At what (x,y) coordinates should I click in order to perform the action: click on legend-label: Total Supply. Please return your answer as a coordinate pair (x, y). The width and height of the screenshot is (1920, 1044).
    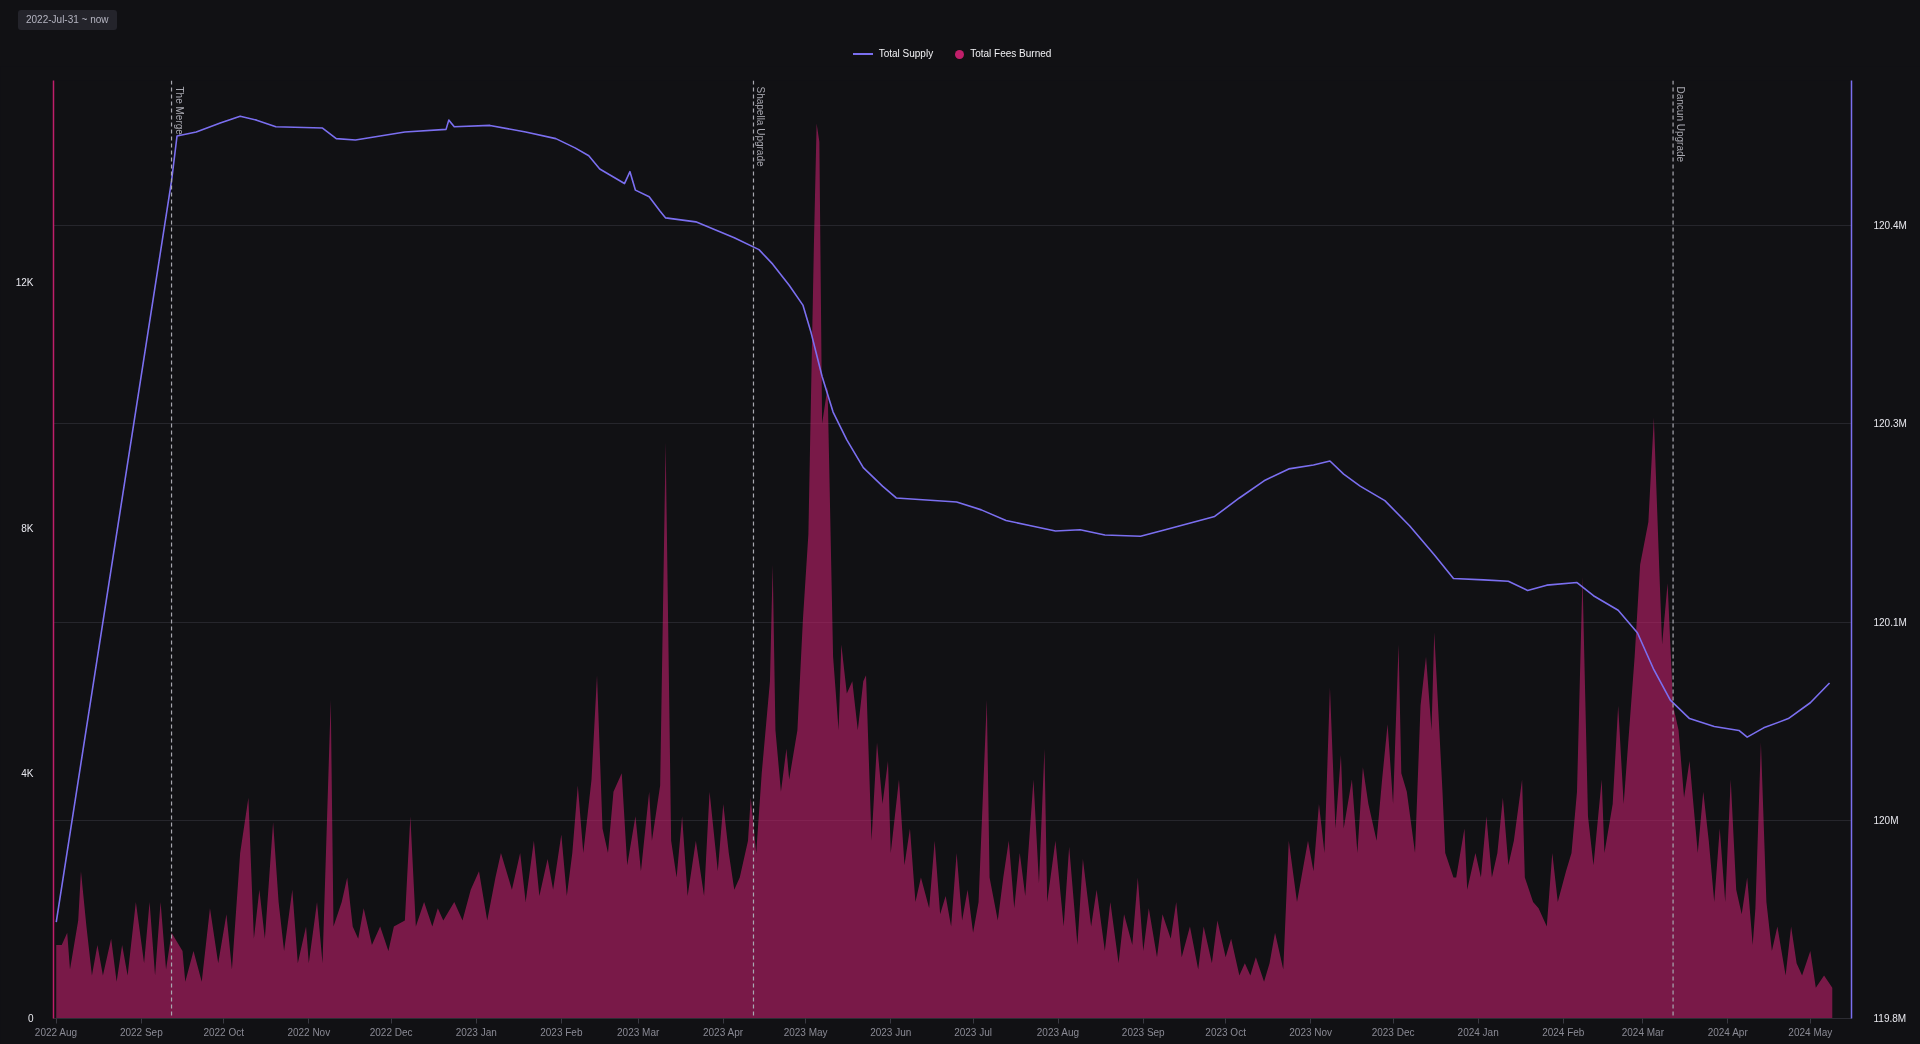
    Looking at the image, I should click on (906, 54).